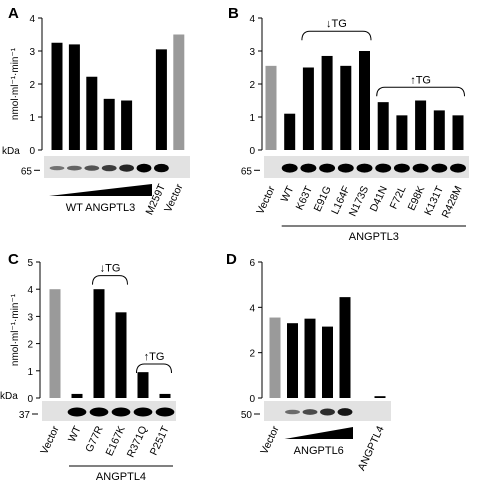  Describe the element at coordinates (247, 415) in the screenshot. I see `blot-marker: 50` at that location.